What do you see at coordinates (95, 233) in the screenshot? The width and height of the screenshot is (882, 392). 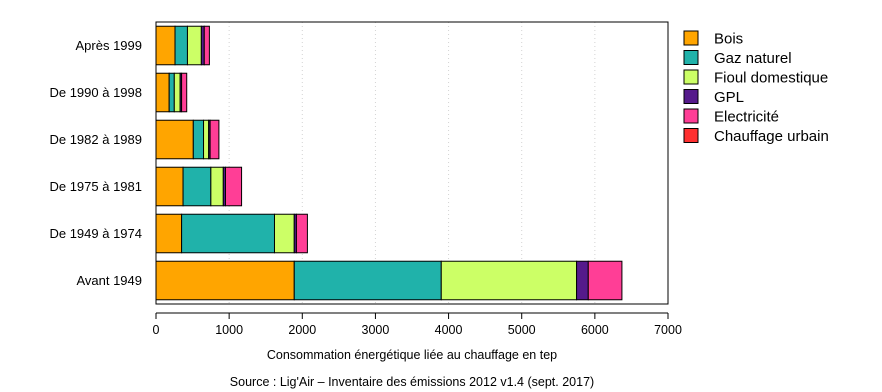 I see `category-label: De 1949 à 1974` at bounding box center [95, 233].